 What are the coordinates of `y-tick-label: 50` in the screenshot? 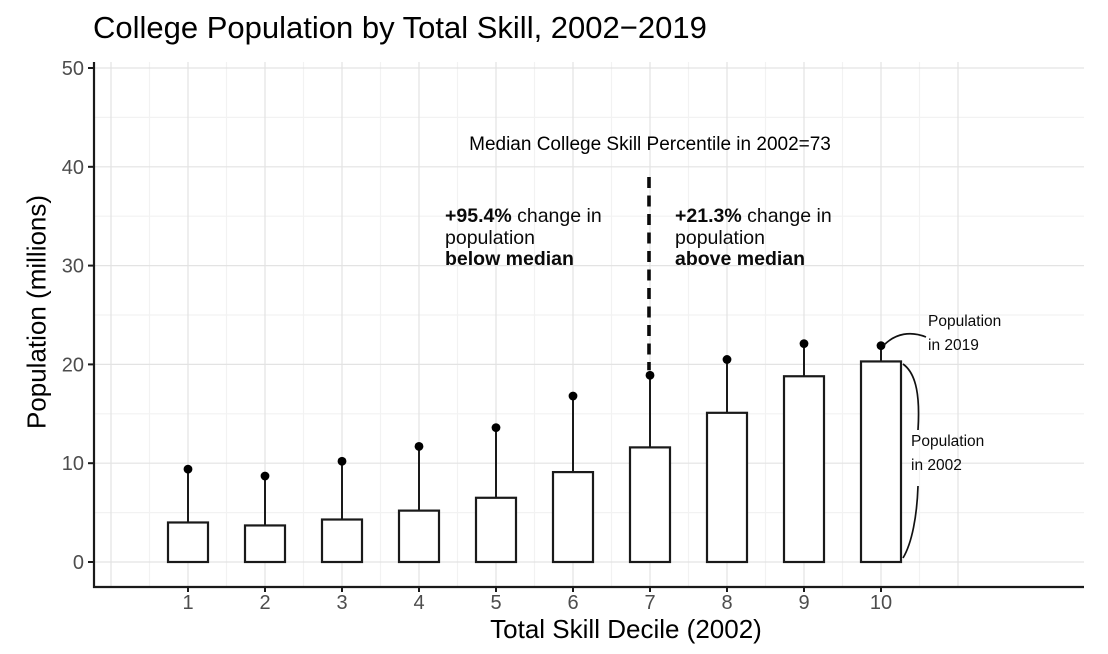 It's located at (73, 69).